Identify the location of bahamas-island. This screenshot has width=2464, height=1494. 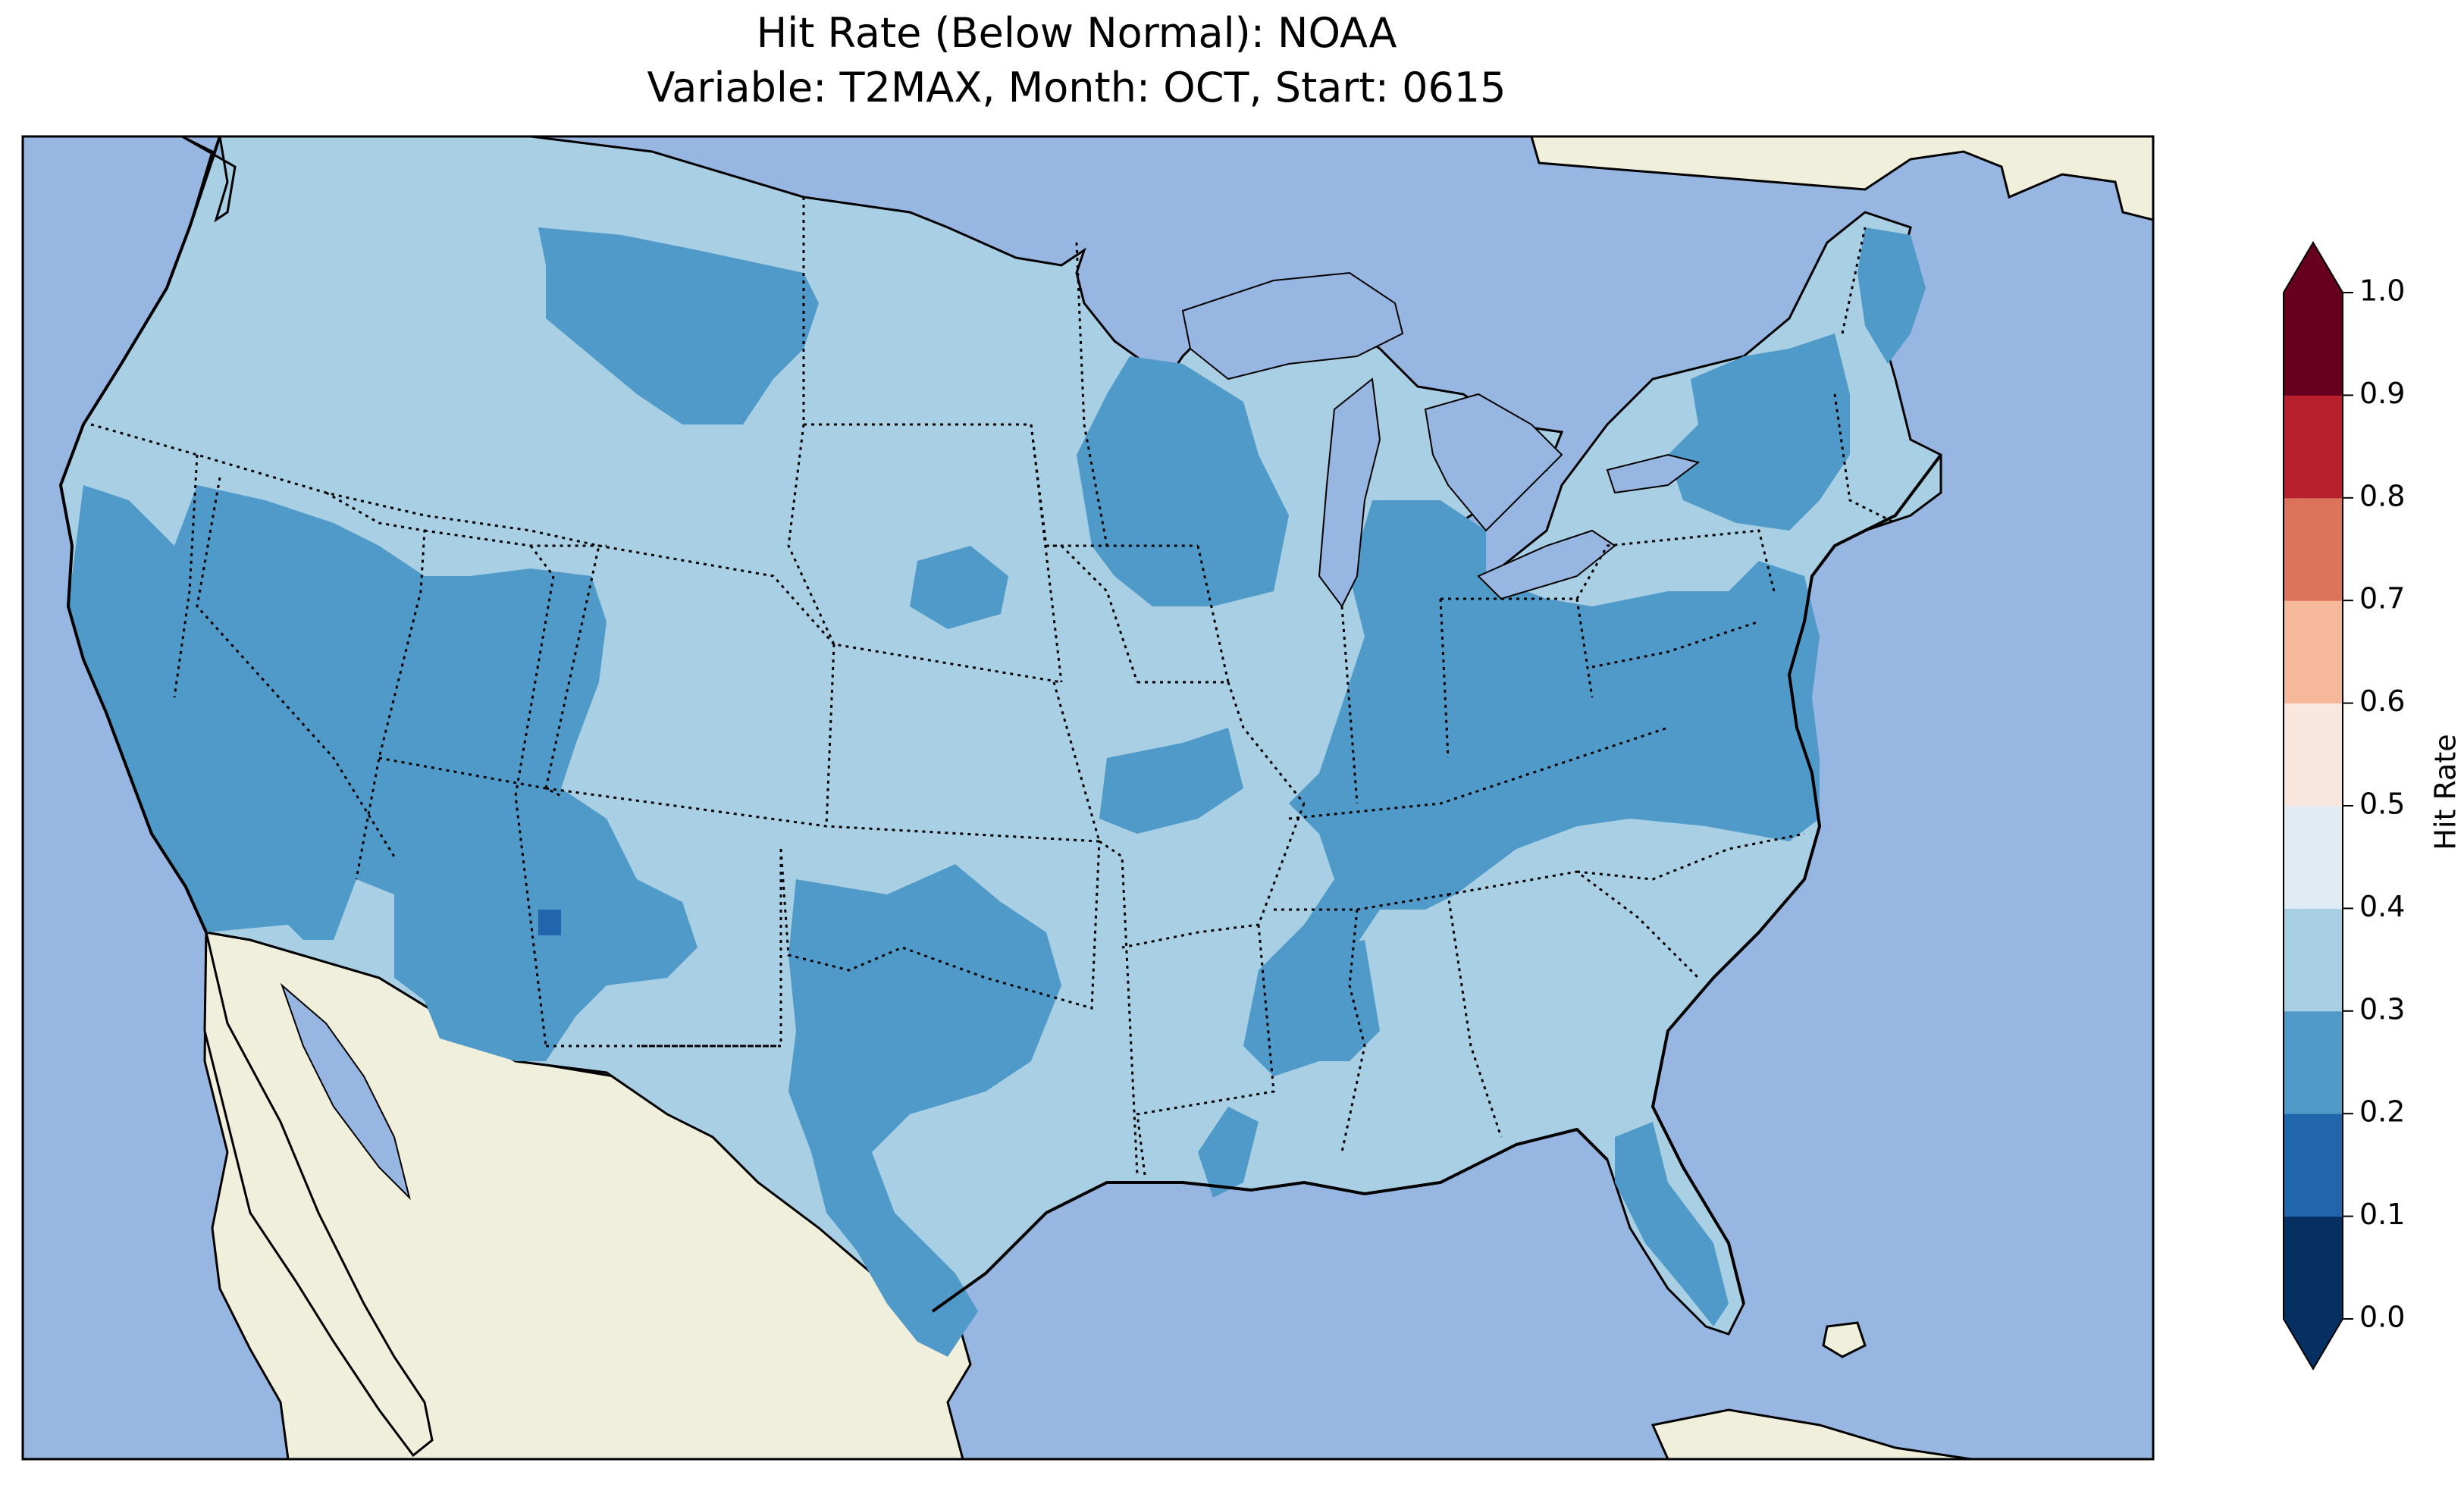
(1845, 1339).